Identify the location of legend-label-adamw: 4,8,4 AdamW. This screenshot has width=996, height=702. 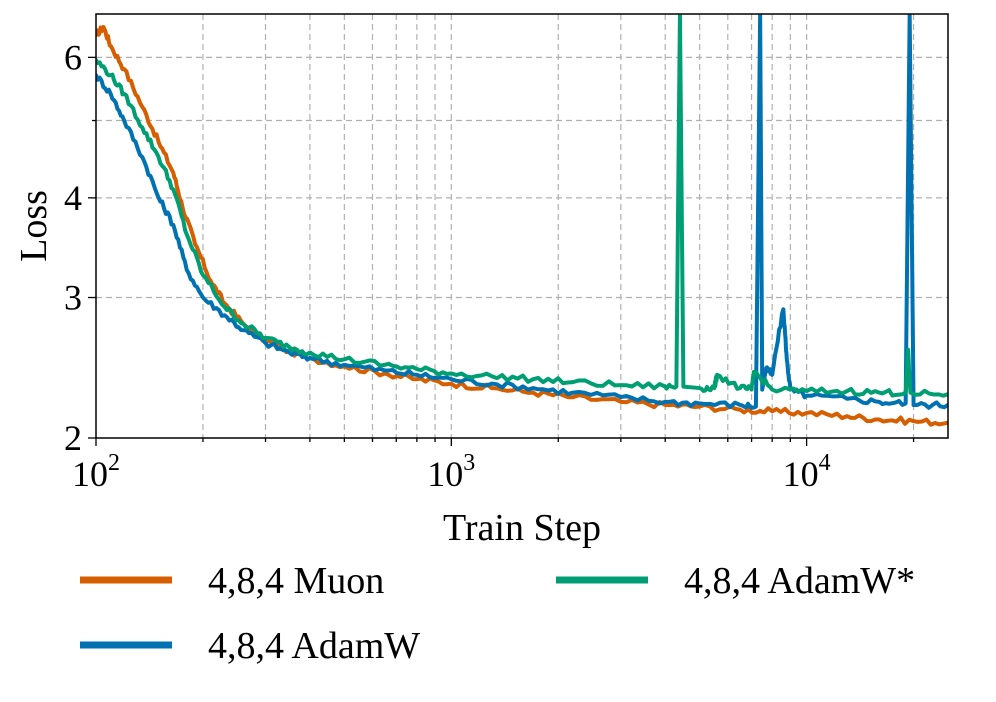
(314, 646).